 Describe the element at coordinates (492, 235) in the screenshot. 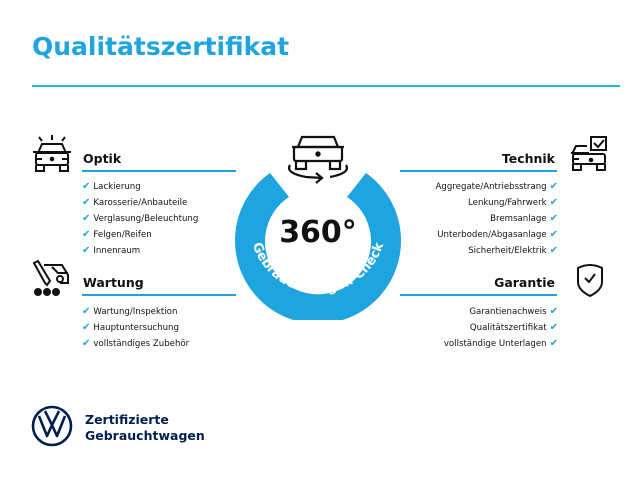

I see `item-label: Unterboden/Abgasanlage` at that location.